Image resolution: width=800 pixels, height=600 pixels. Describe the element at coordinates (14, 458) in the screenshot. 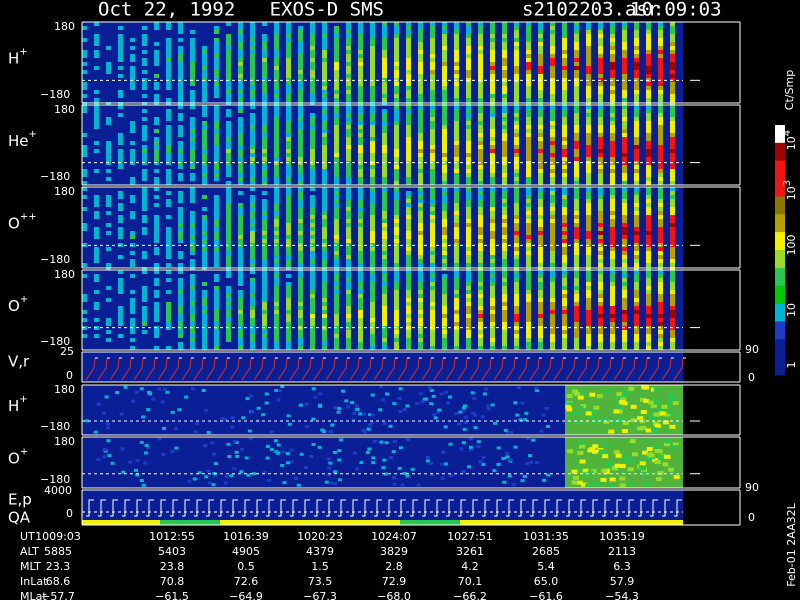

I see `ion: O` at that location.